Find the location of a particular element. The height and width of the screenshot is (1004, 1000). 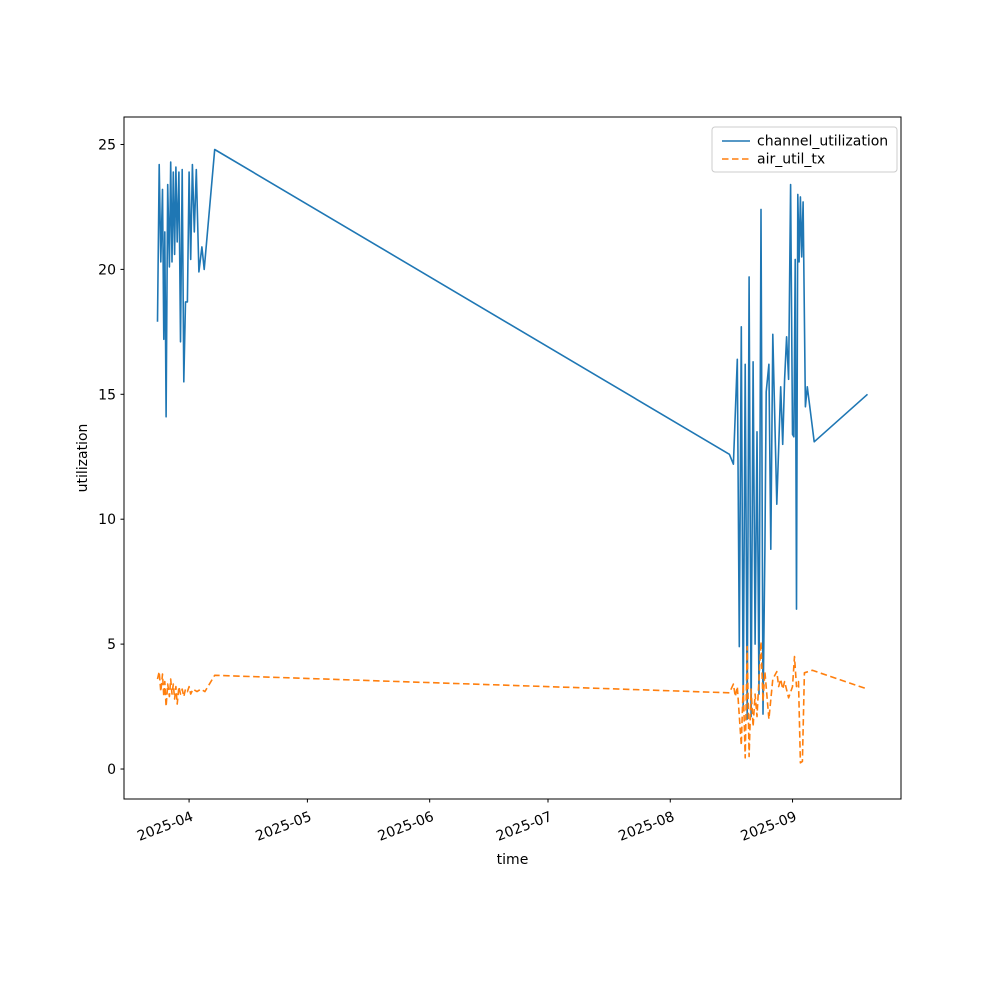

x-tick-label: 2025-08 is located at coordinates (646, 827).